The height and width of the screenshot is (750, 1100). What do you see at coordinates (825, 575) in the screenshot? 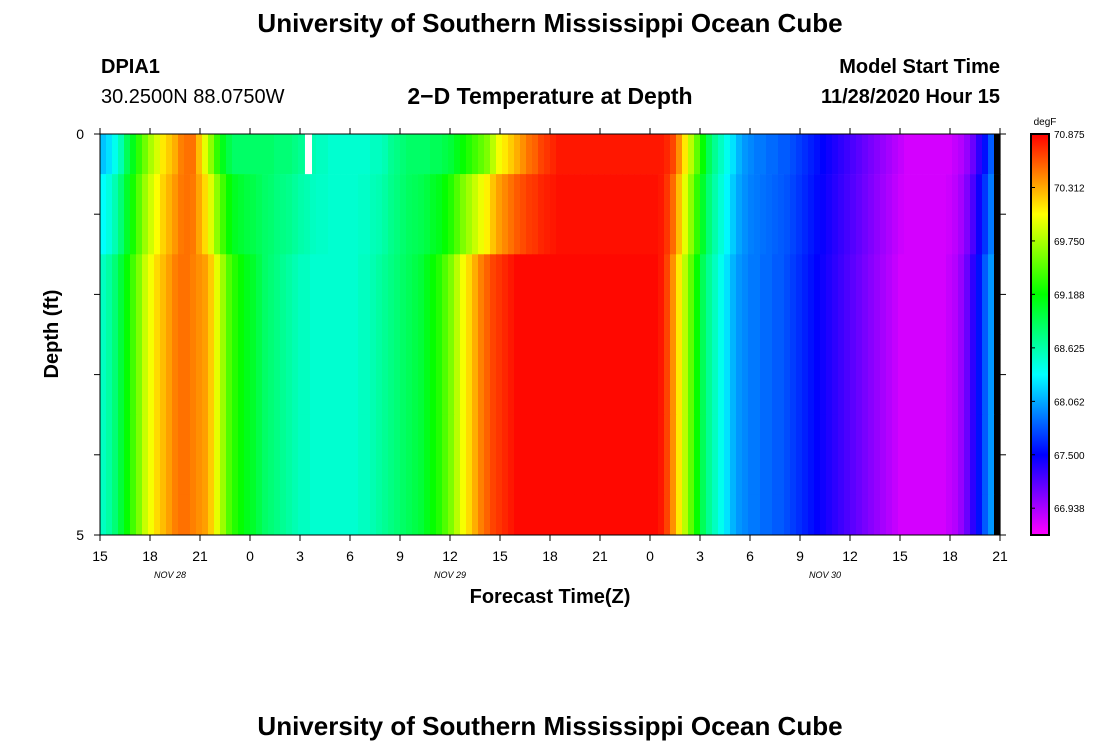
I see `date-label: NOV 30` at bounding box center [825, 575].